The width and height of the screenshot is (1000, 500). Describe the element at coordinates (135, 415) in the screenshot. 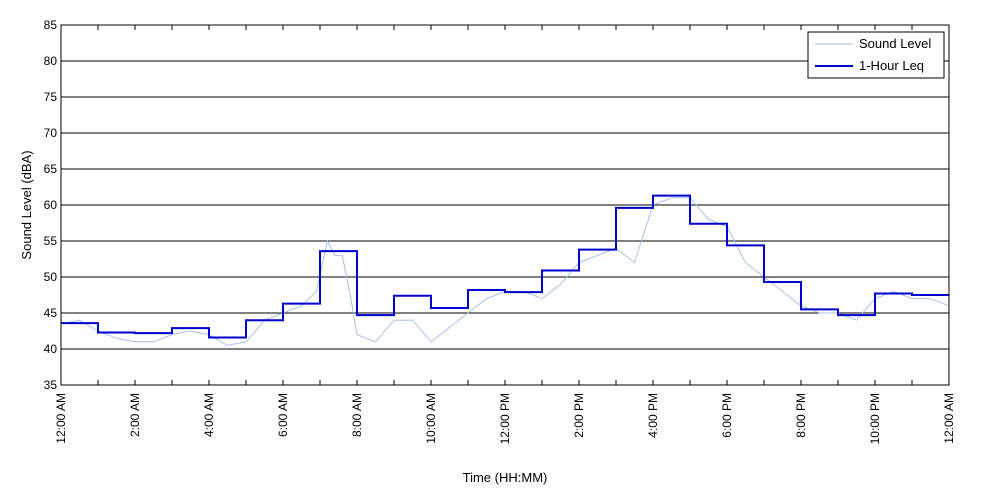

I see `x-tick-label: 2:00 AM` at that location.